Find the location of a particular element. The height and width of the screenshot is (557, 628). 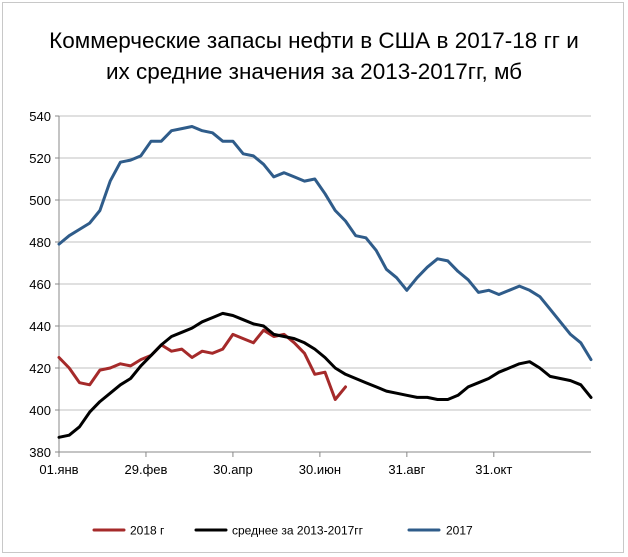

x-tick-label: 30.апр is located at coordinates (233, 469).